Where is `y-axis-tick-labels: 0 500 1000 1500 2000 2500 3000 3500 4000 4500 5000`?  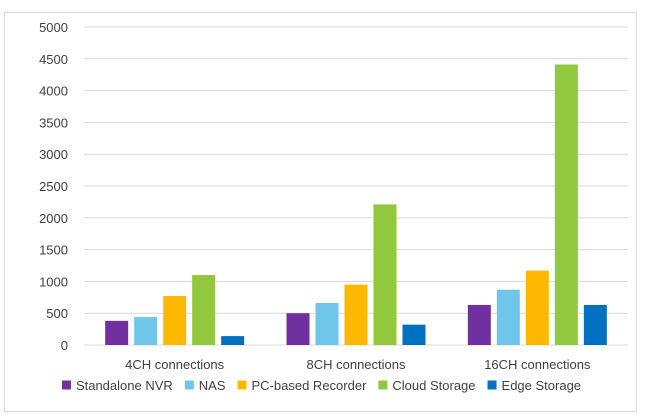 y-axis-tick-labels: 0 500 1000 1500 2000 2500 3000 3500 4000 4500 5000 is located at coordinates (53, 186).